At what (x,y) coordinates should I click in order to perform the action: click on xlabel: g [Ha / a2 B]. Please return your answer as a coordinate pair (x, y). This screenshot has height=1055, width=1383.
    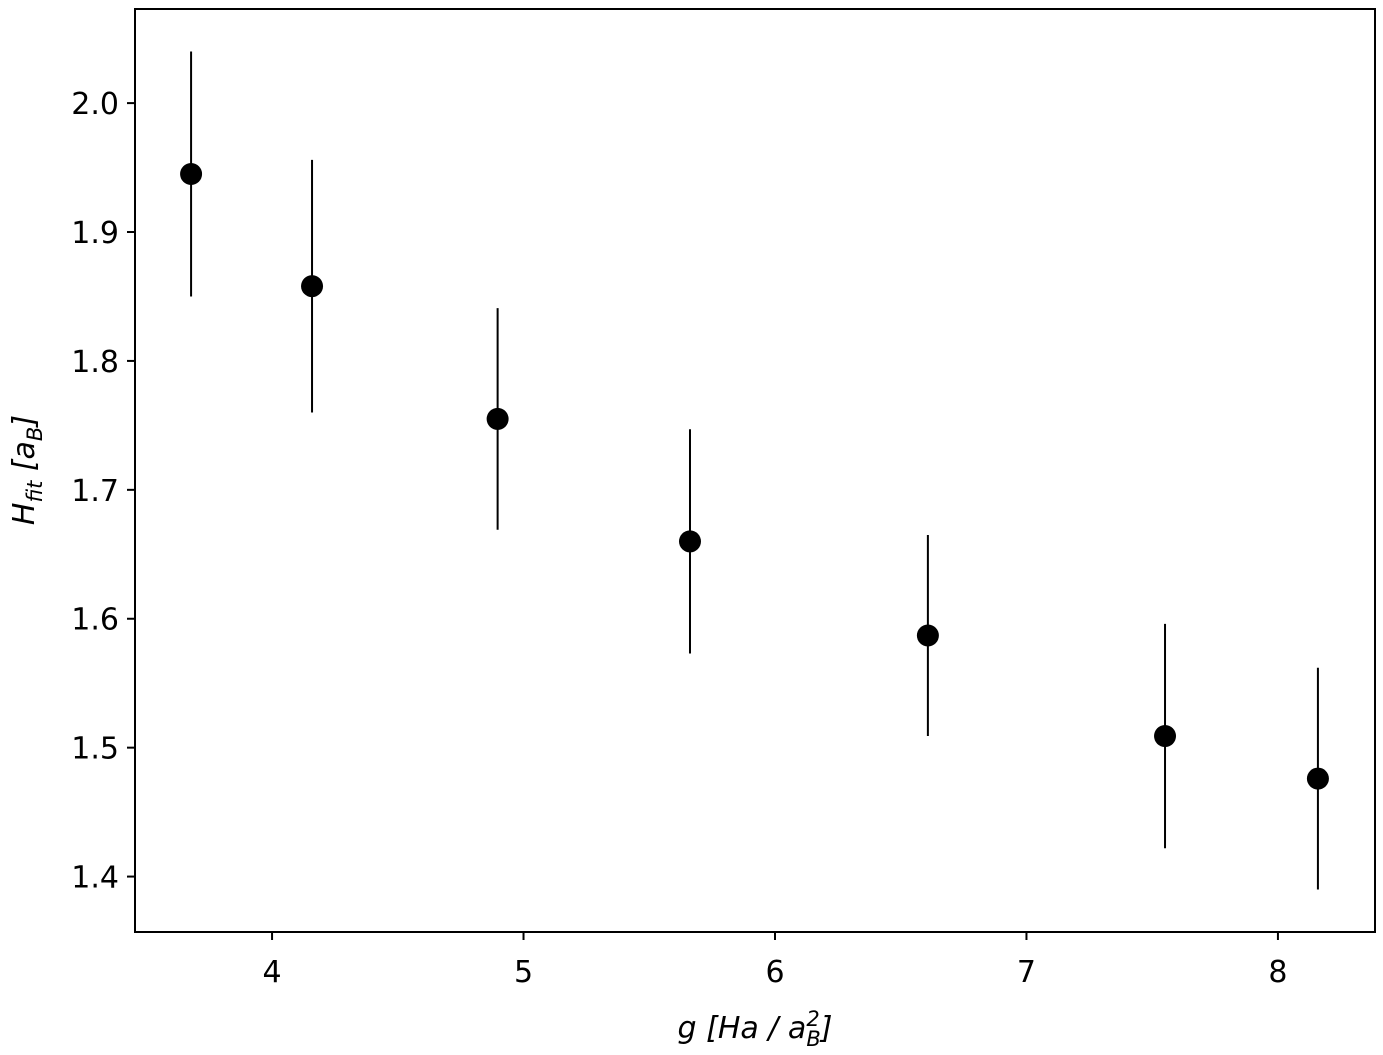
    Looking at the image, I should click on (755, 1029).